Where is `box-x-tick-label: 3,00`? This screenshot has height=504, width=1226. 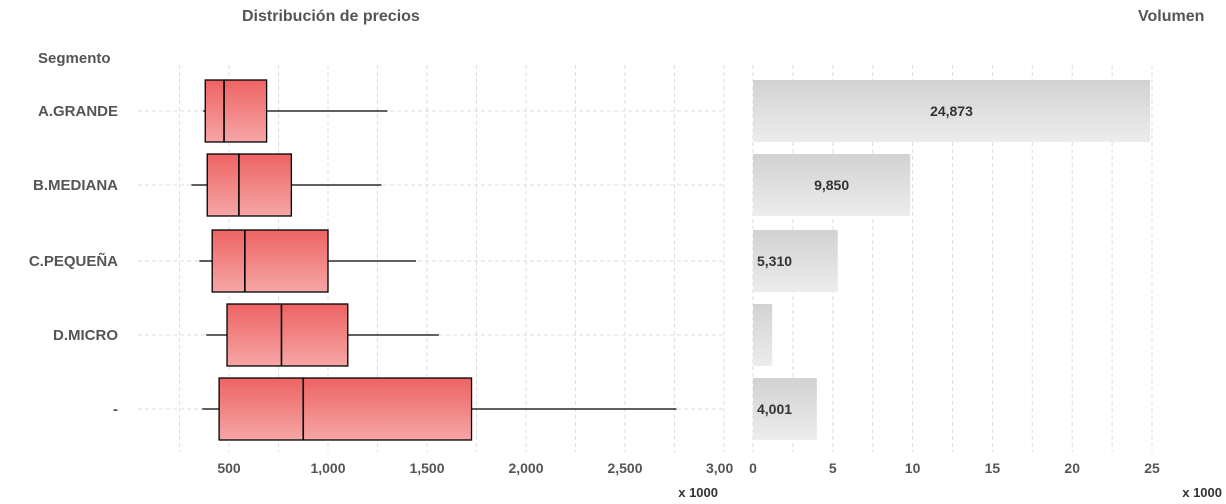
box-x-tick-label: 3,00 is located at coordinates (719, 468).